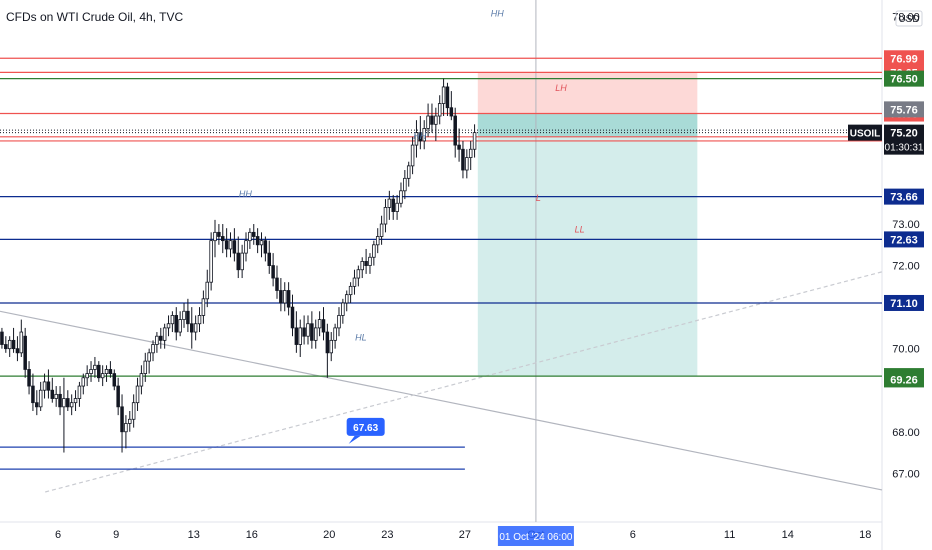  Describe the element at coordinates (909, 18) in the screenshot. I see `currency-box` at that location.